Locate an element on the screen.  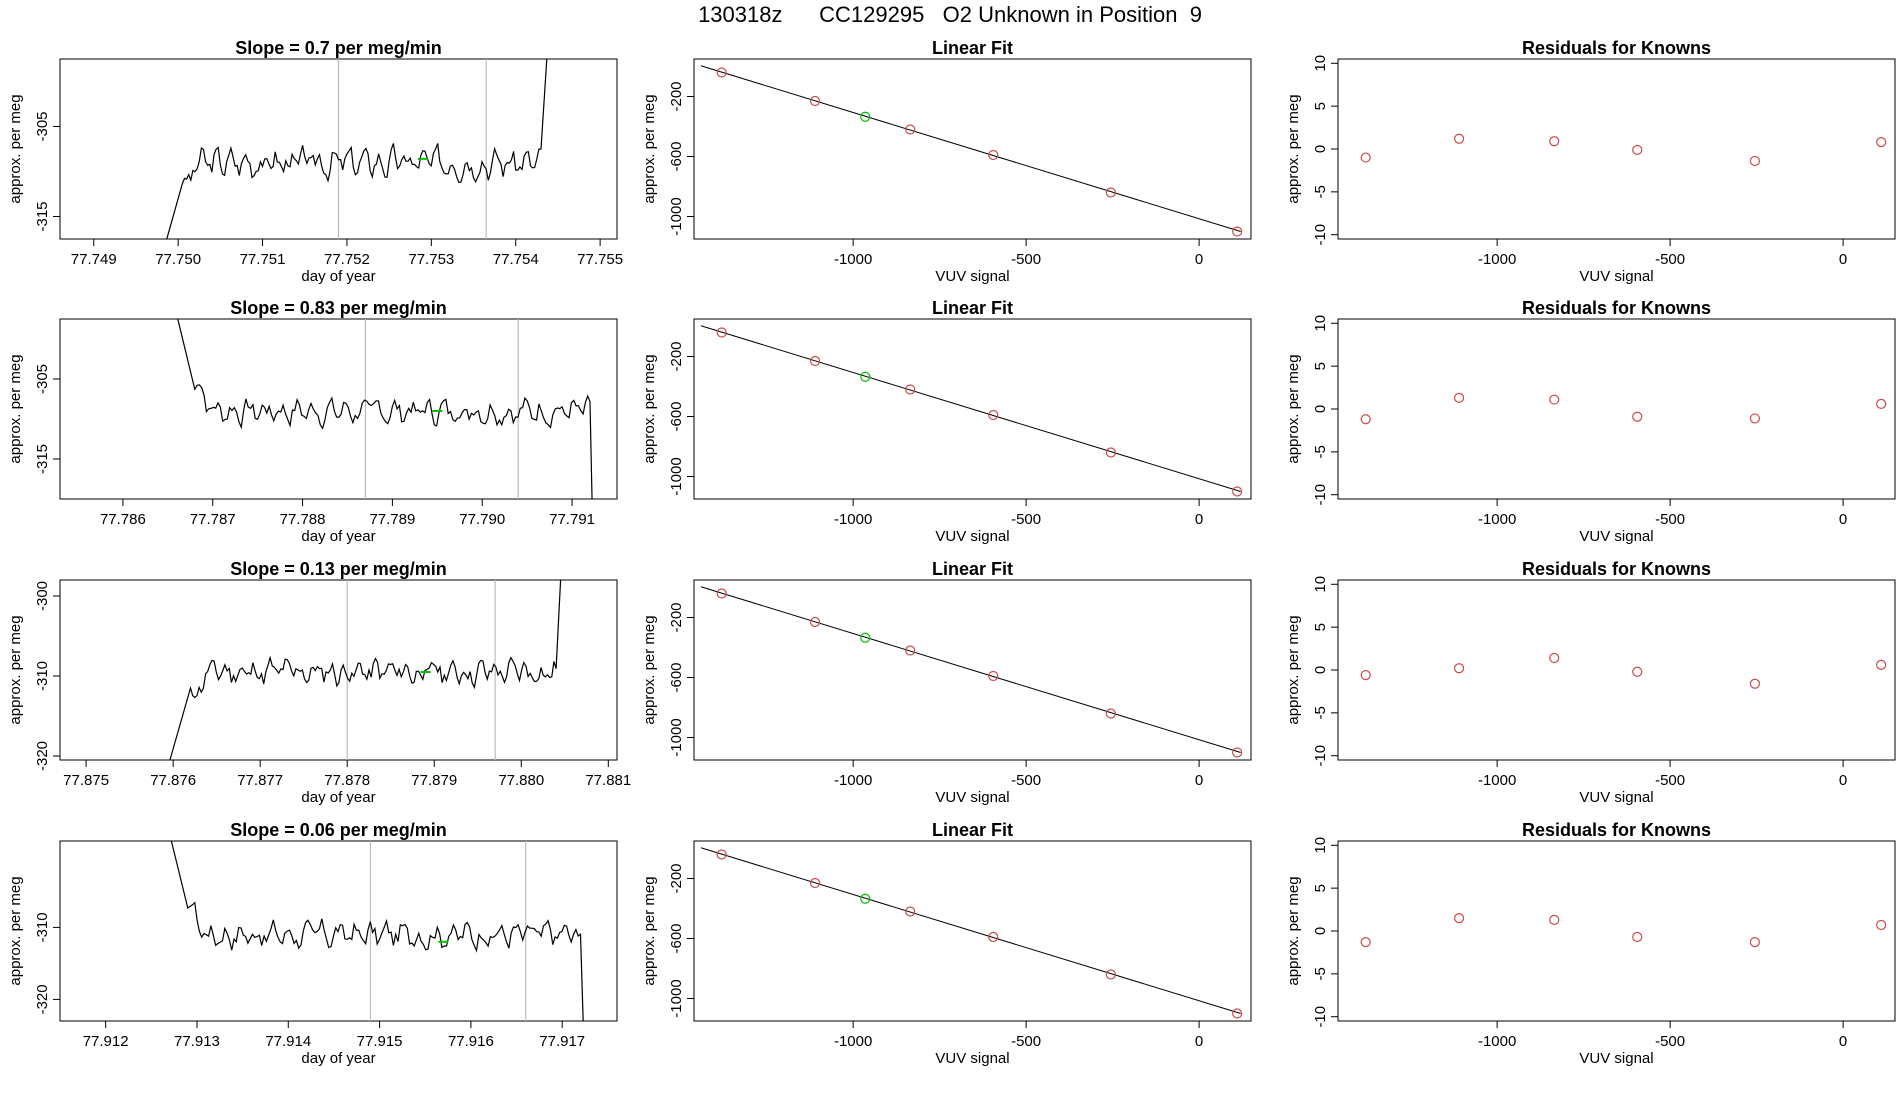
x-tick-label: 77.916 is located at coordinates (471, 1041).